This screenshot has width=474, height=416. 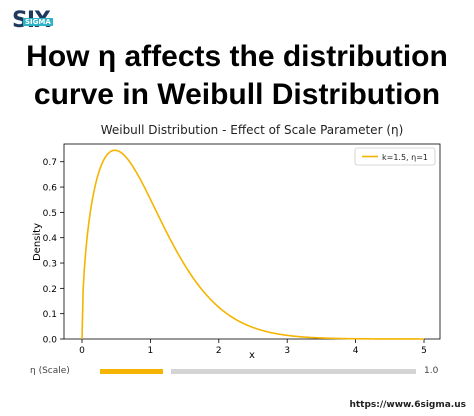 What do you see at coordinates (356, 351) in the screenshot?
I see `x-tick-label: 4` at bounding box center [356, 351].